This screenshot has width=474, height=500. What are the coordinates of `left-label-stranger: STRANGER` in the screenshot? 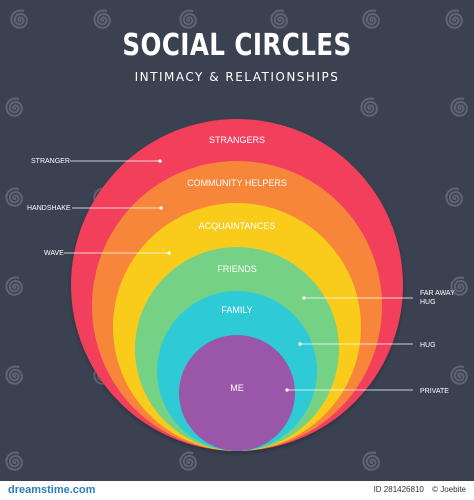 It's located at (50, 161).